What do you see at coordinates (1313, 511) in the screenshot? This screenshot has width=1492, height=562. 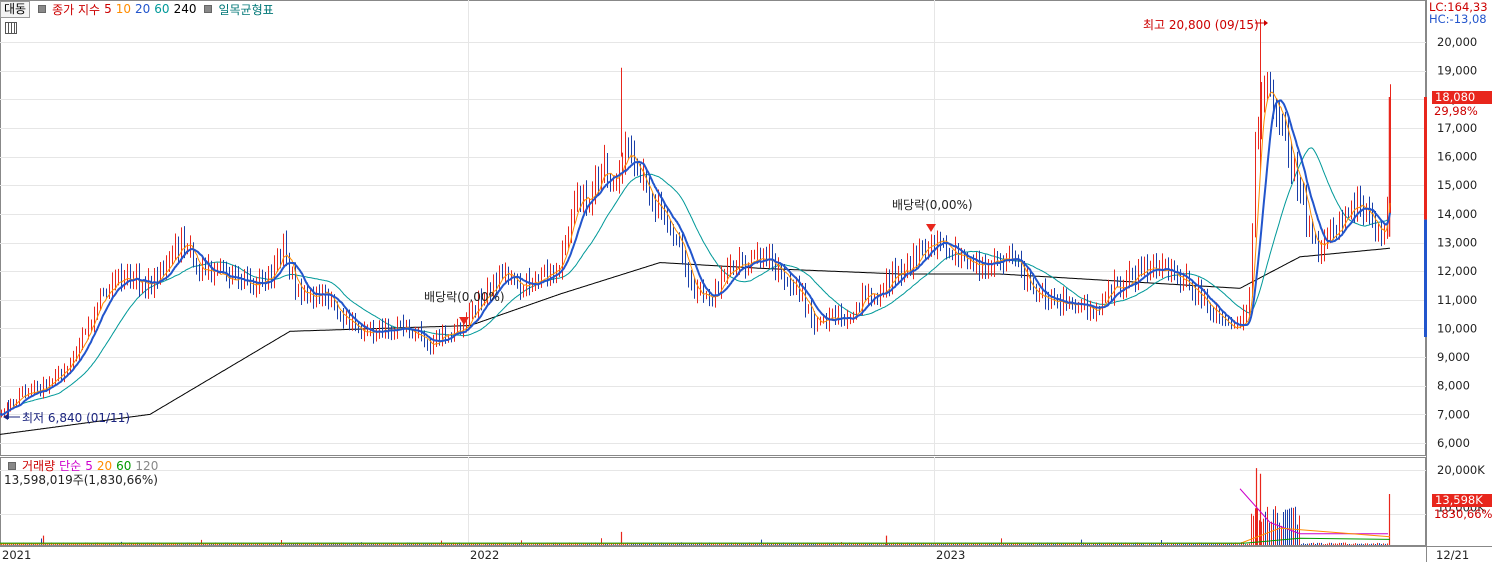 I see `volume-ma5-path` at bounding box center [1313, 511].